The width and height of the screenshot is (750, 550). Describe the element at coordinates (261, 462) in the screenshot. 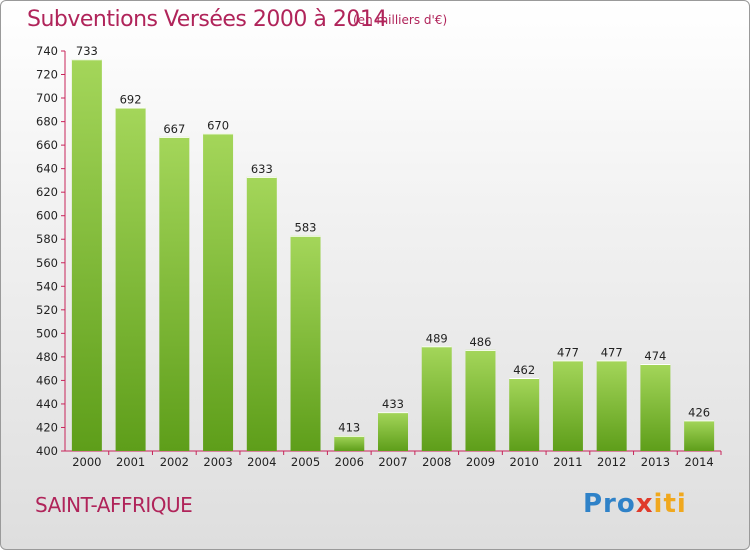

I see `x-tick-label-2004: 2004` at that location.